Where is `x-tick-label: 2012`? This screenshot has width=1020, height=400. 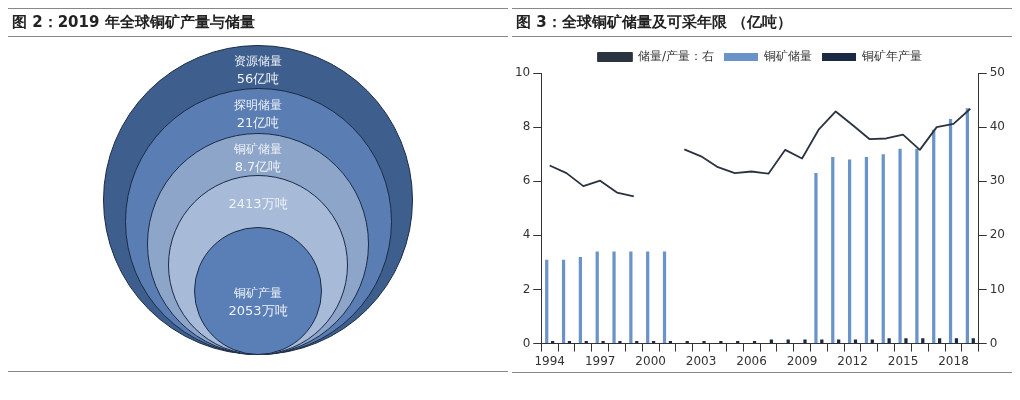 x-tick-label: 2012 is located at coordinates (852, 360).